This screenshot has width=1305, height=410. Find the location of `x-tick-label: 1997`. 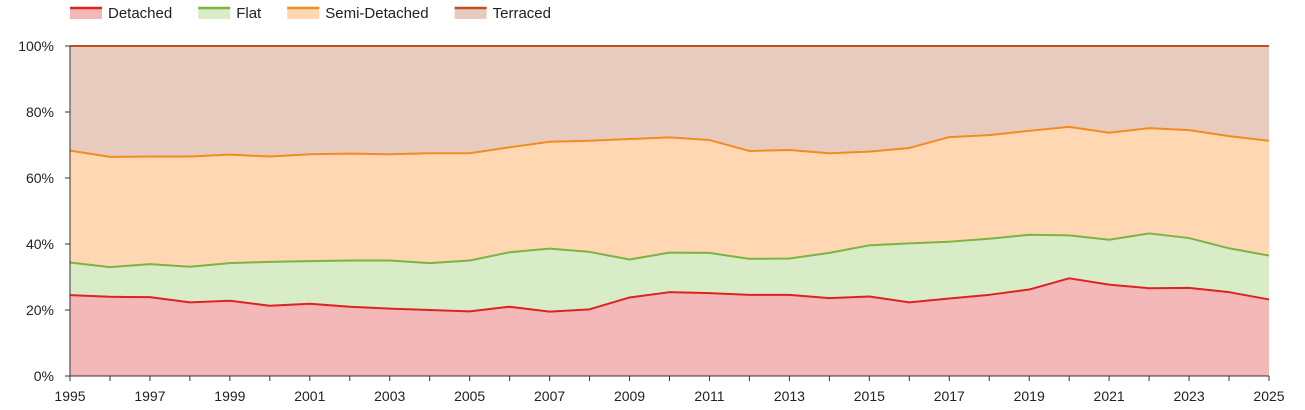

x-tick-label: 1997 is located at coordinates (149, 396).